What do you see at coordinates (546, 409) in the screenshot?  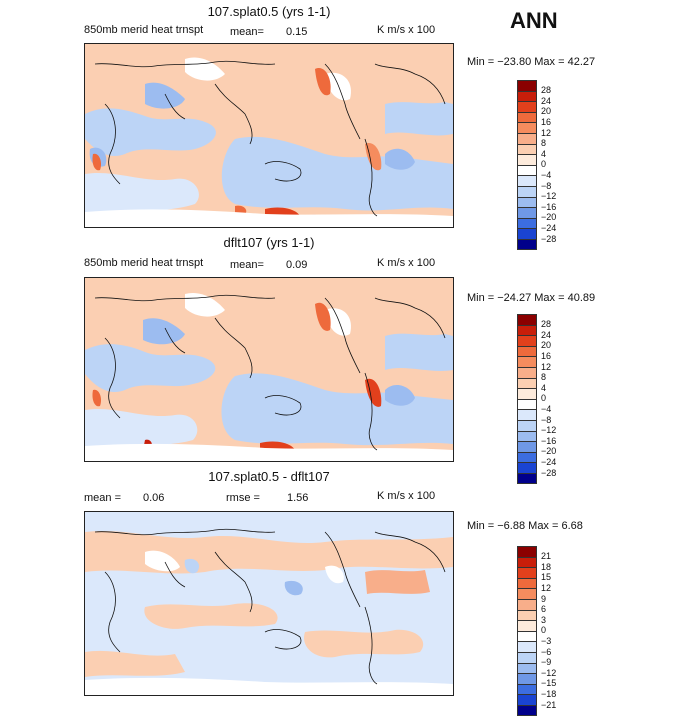 I see `panel-2-colorbar-label: −4` at bounding box center [546, 409].